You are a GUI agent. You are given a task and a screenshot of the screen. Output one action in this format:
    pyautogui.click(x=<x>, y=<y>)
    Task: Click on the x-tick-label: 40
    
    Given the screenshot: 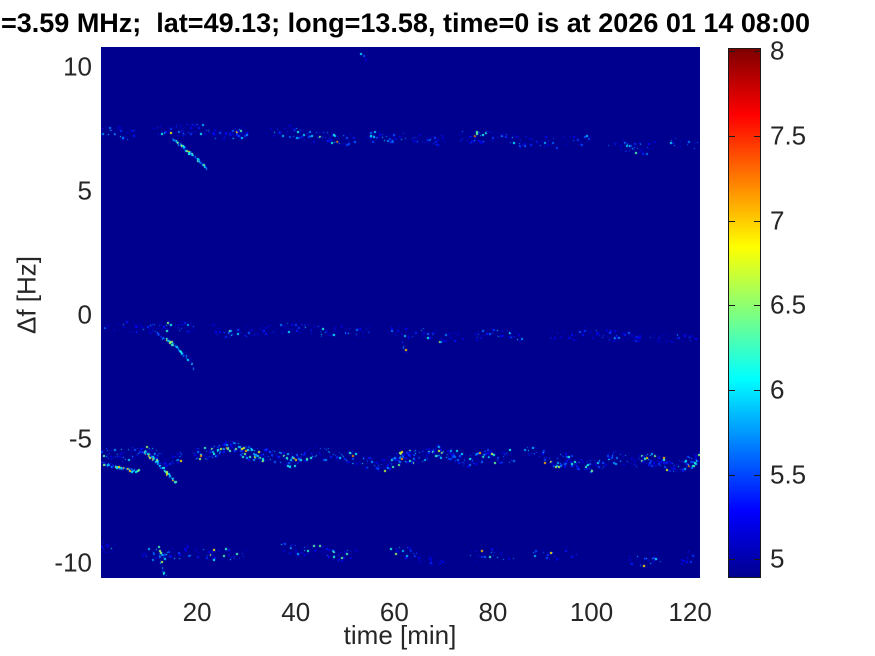 What is the action you would take?
    pyautogui.click(x=296, y=612)
    